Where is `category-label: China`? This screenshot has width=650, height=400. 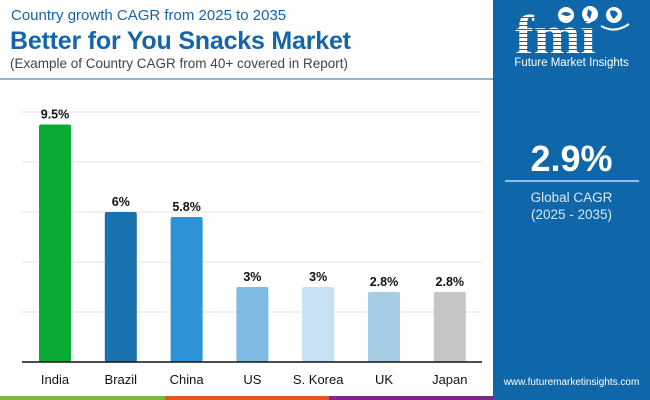
category-label: China is located at coordinates (187, 379).